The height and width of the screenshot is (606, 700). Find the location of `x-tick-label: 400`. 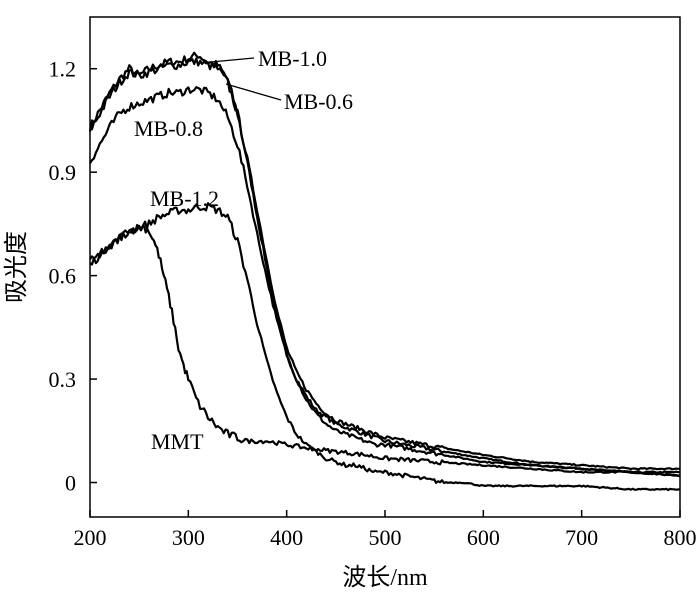

x-tick-label: 400 is located at coordinates (286, 537).